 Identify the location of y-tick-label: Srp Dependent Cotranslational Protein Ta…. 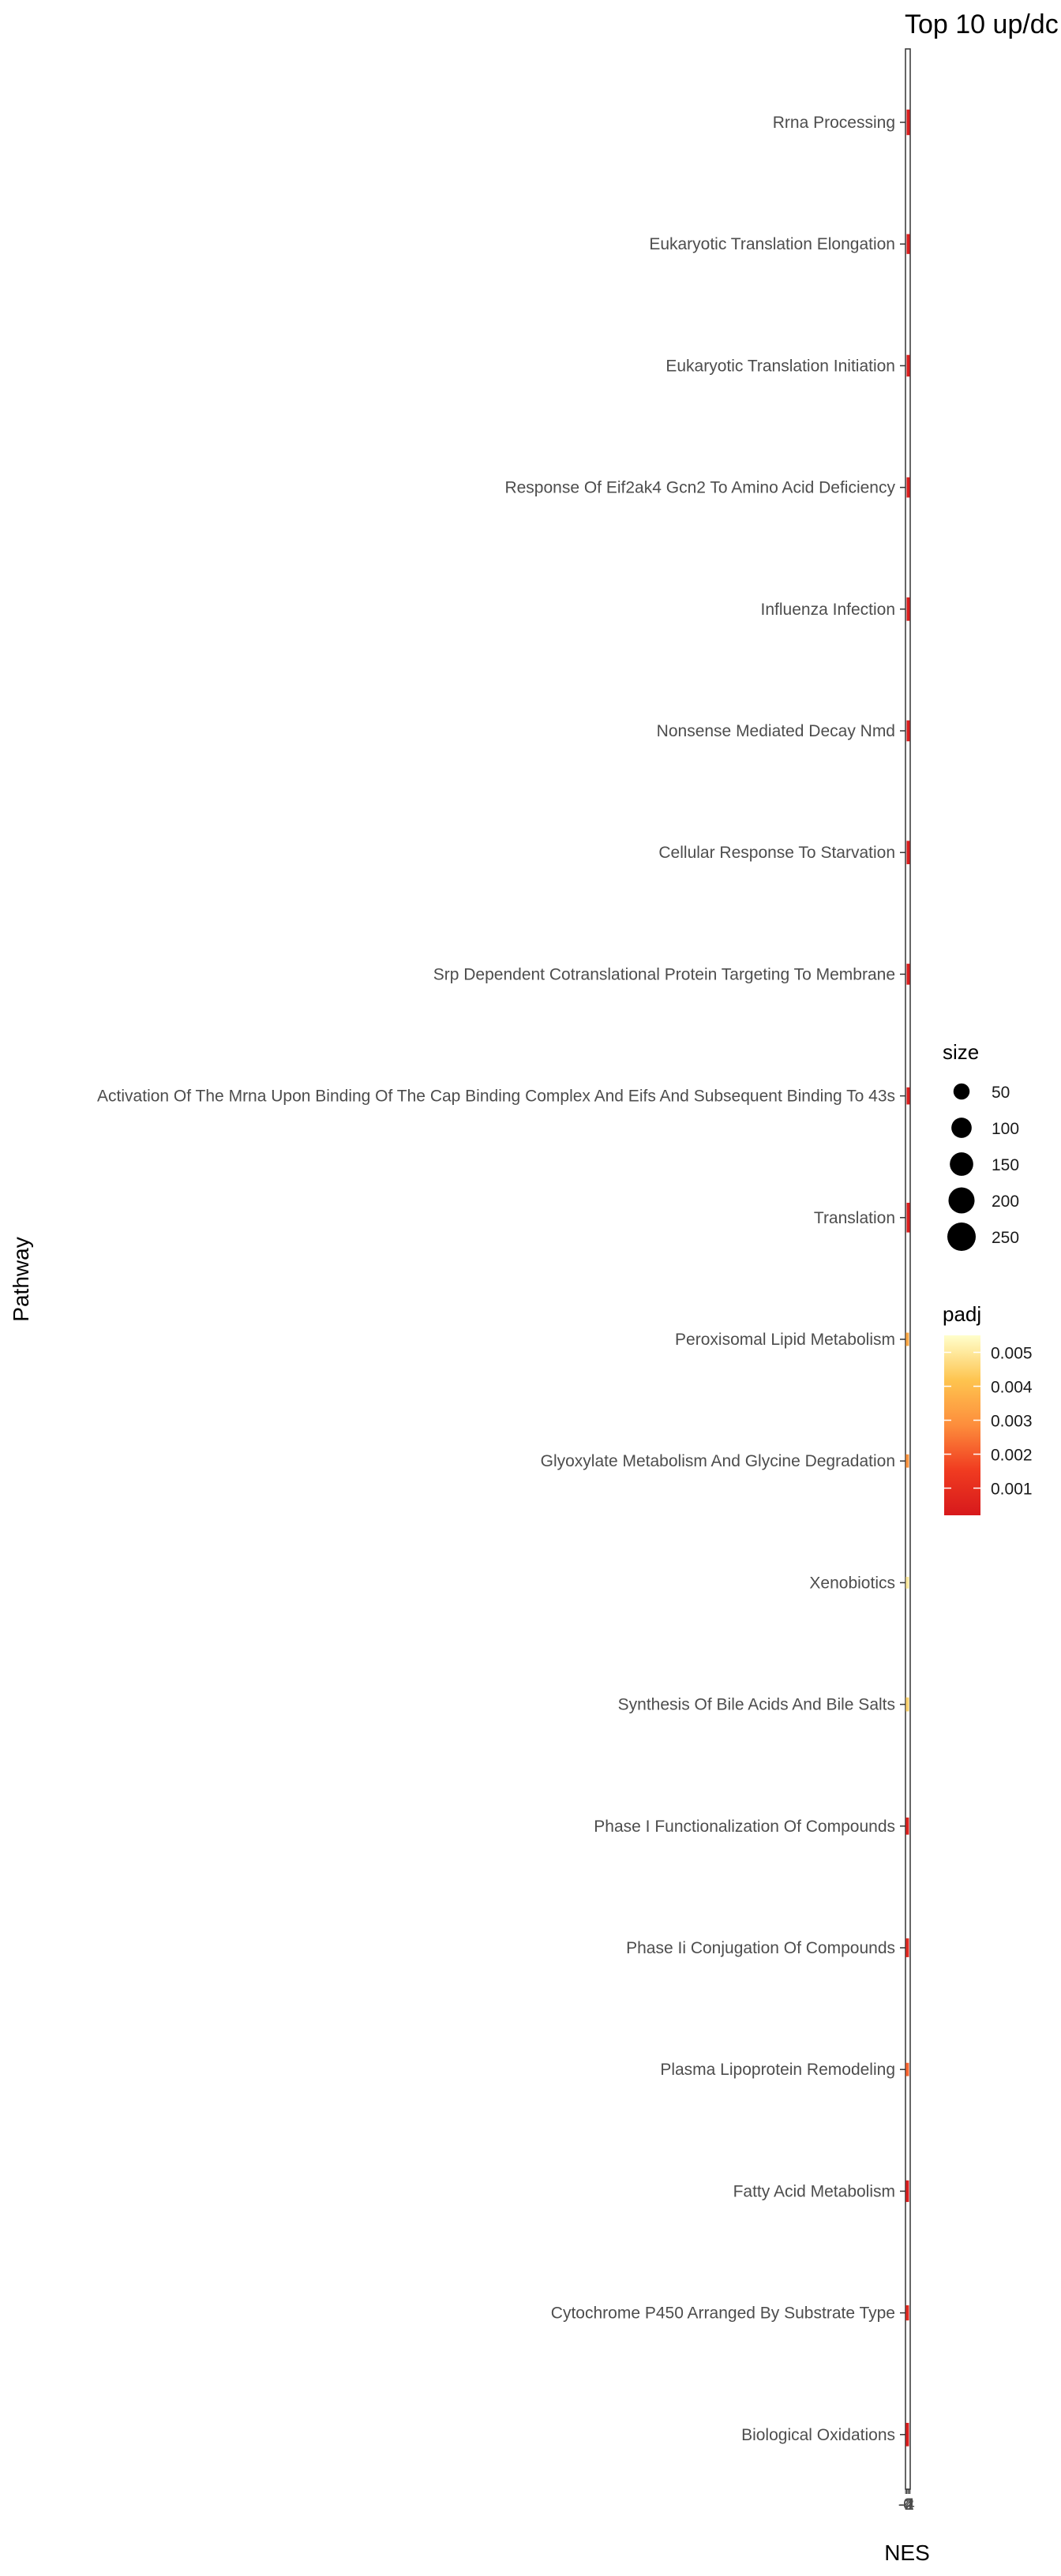
(664, 974).